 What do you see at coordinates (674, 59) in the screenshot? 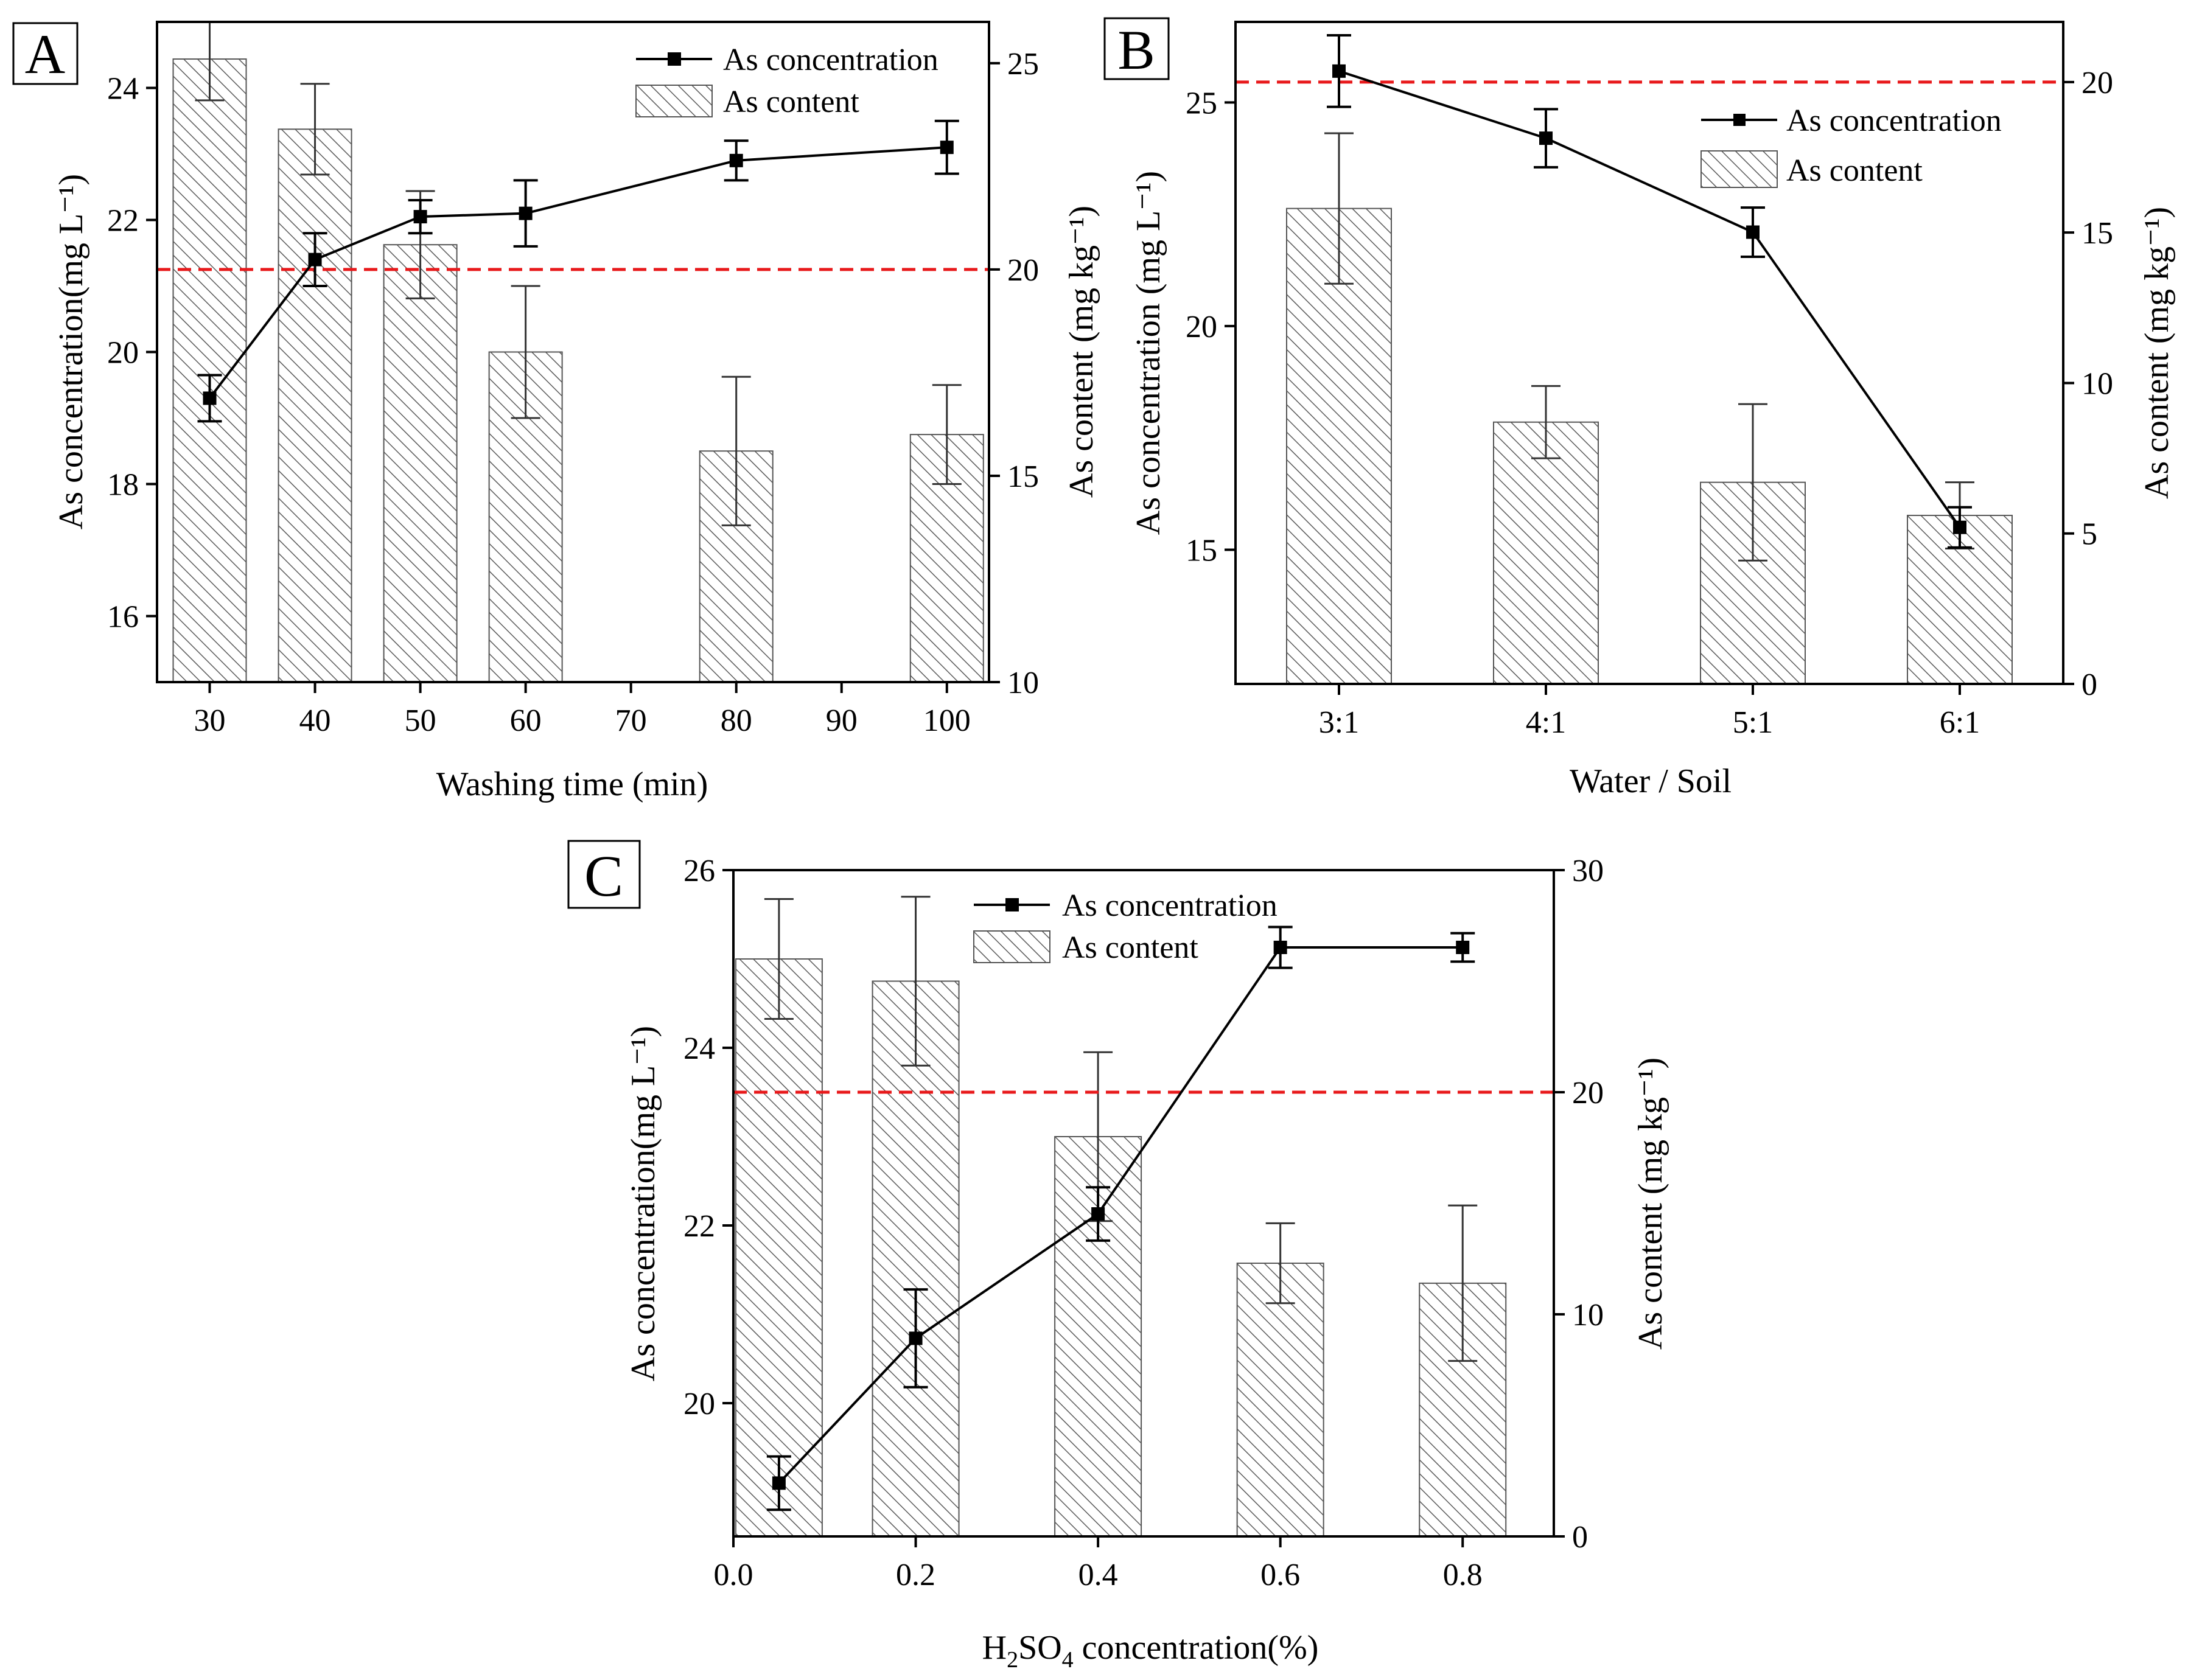
I see `panel-a-legend-marker` at bounding box center [674, 59].